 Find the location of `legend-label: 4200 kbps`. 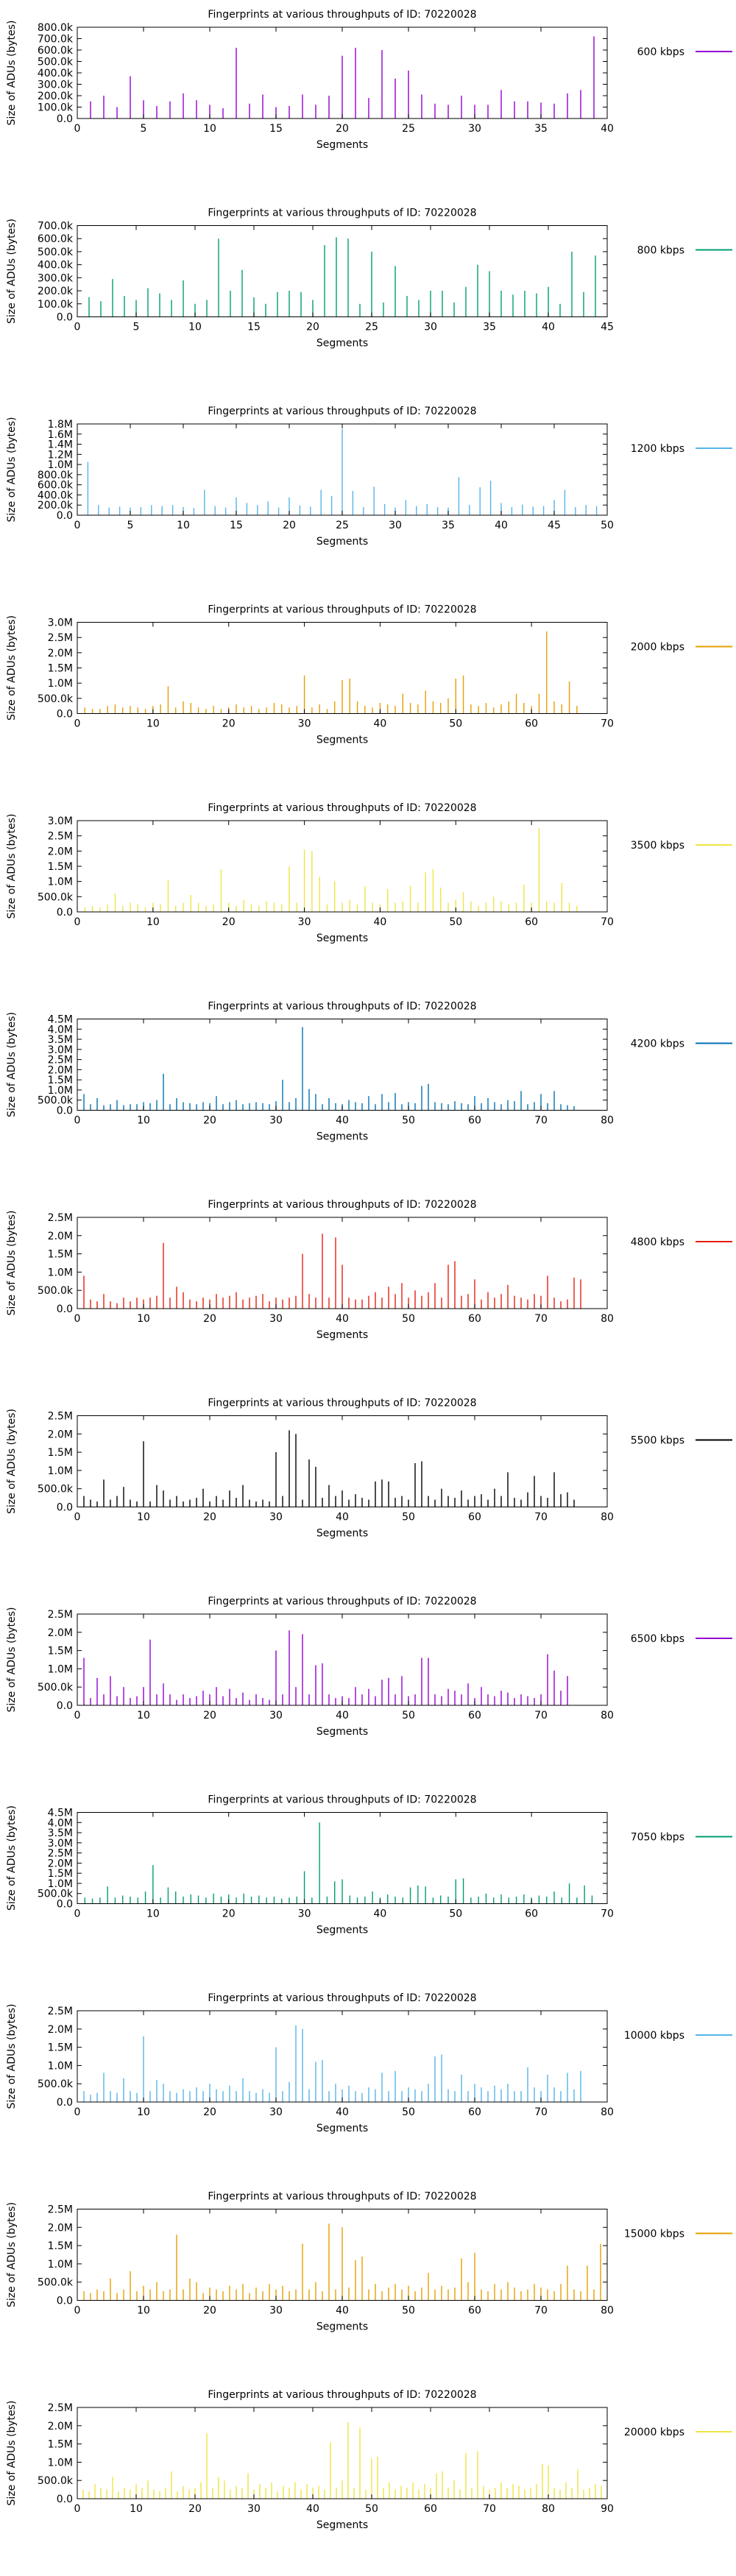

legend-label: 4200 kbps is located at coordinates (657, 1044).